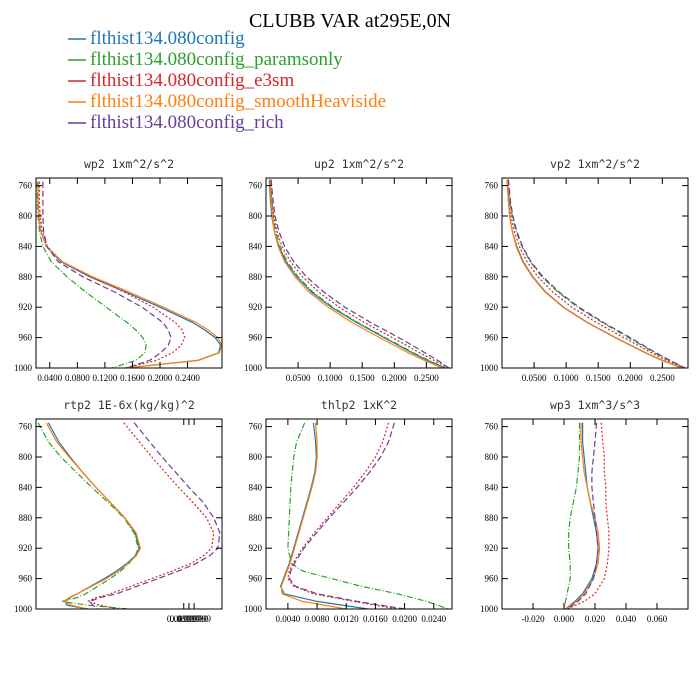 The image size is (700, 700). What do you see at coordinates (184, 619) in the screenshot?
I see `x-tick-label: 0.009997` at bounding box center [184, 619].